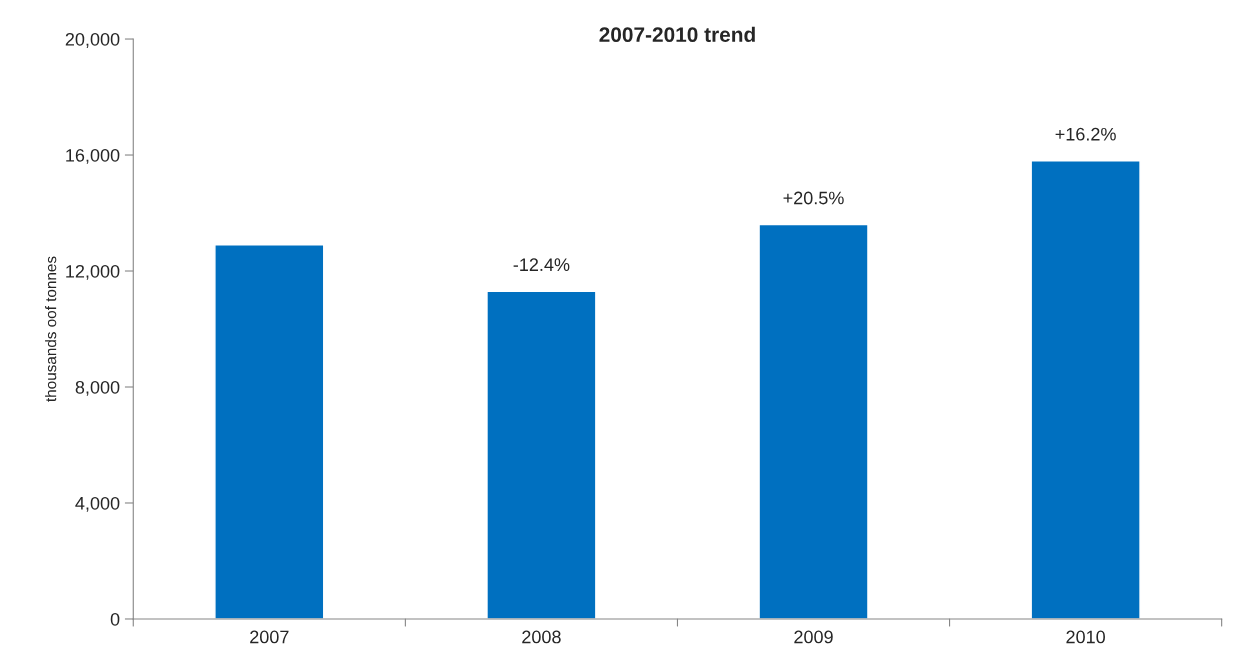 The image size is (1234, 666). I want to click on annotation: -12.4%, so click(541, 264).